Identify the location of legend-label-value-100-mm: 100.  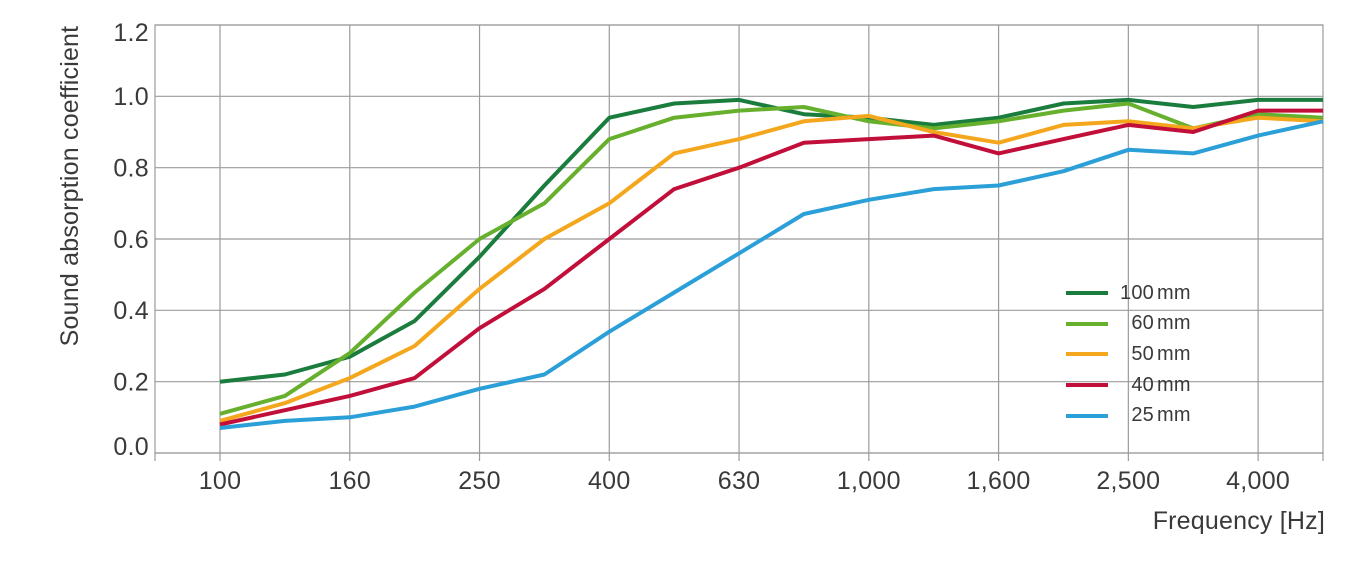
(1137, 292).